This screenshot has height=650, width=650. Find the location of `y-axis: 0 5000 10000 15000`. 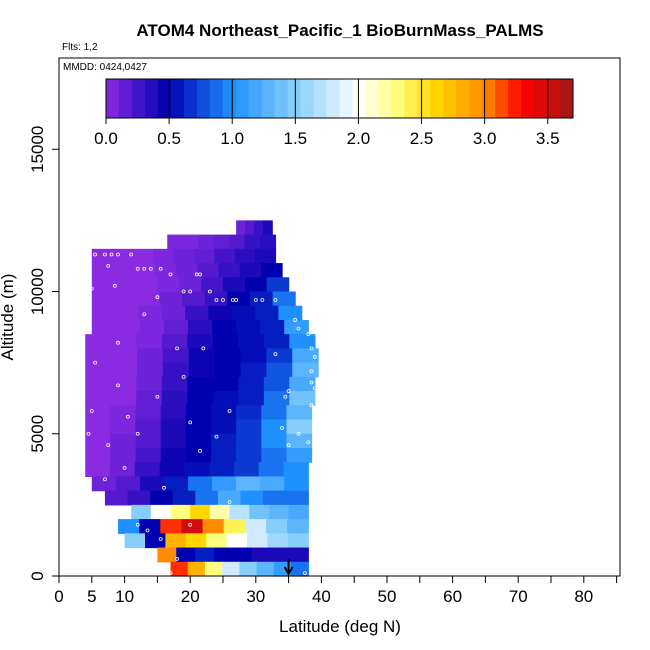

y-axis: 0 5000 10000 15000 is located at coordinates (43, 353).